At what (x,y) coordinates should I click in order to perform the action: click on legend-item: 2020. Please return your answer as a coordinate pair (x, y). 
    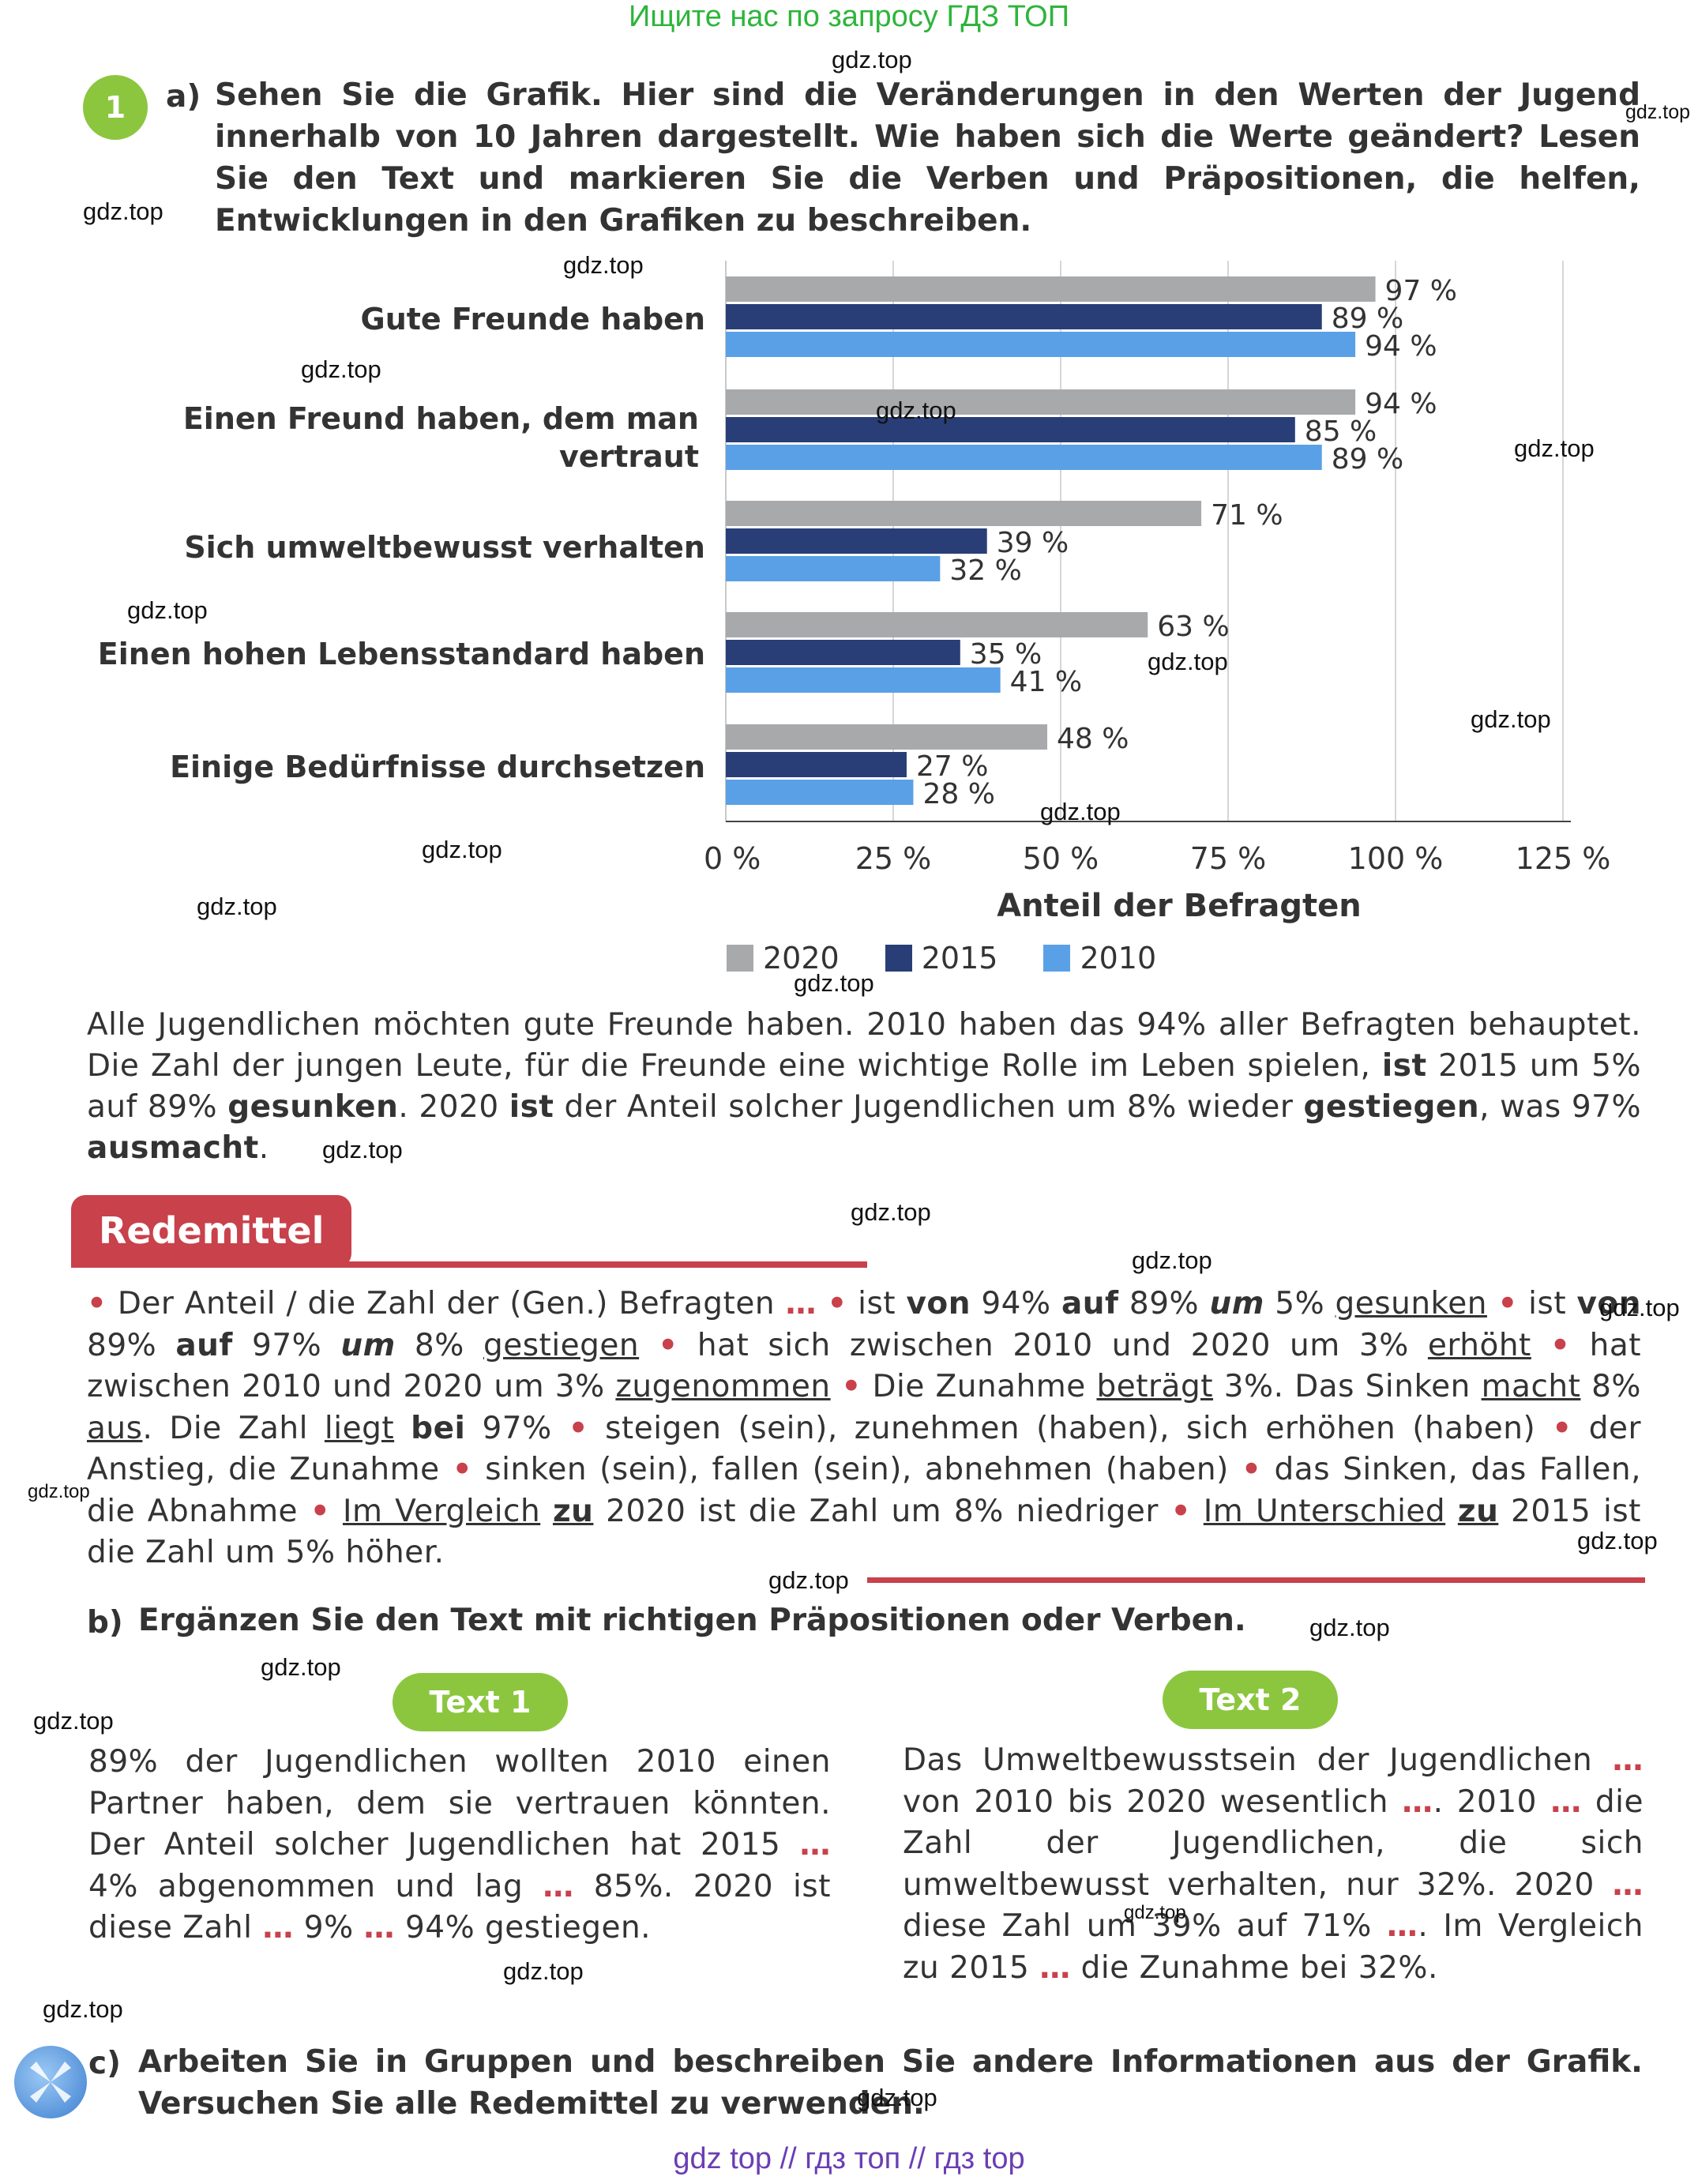
    Looking at the image, I should click on (783, 958).